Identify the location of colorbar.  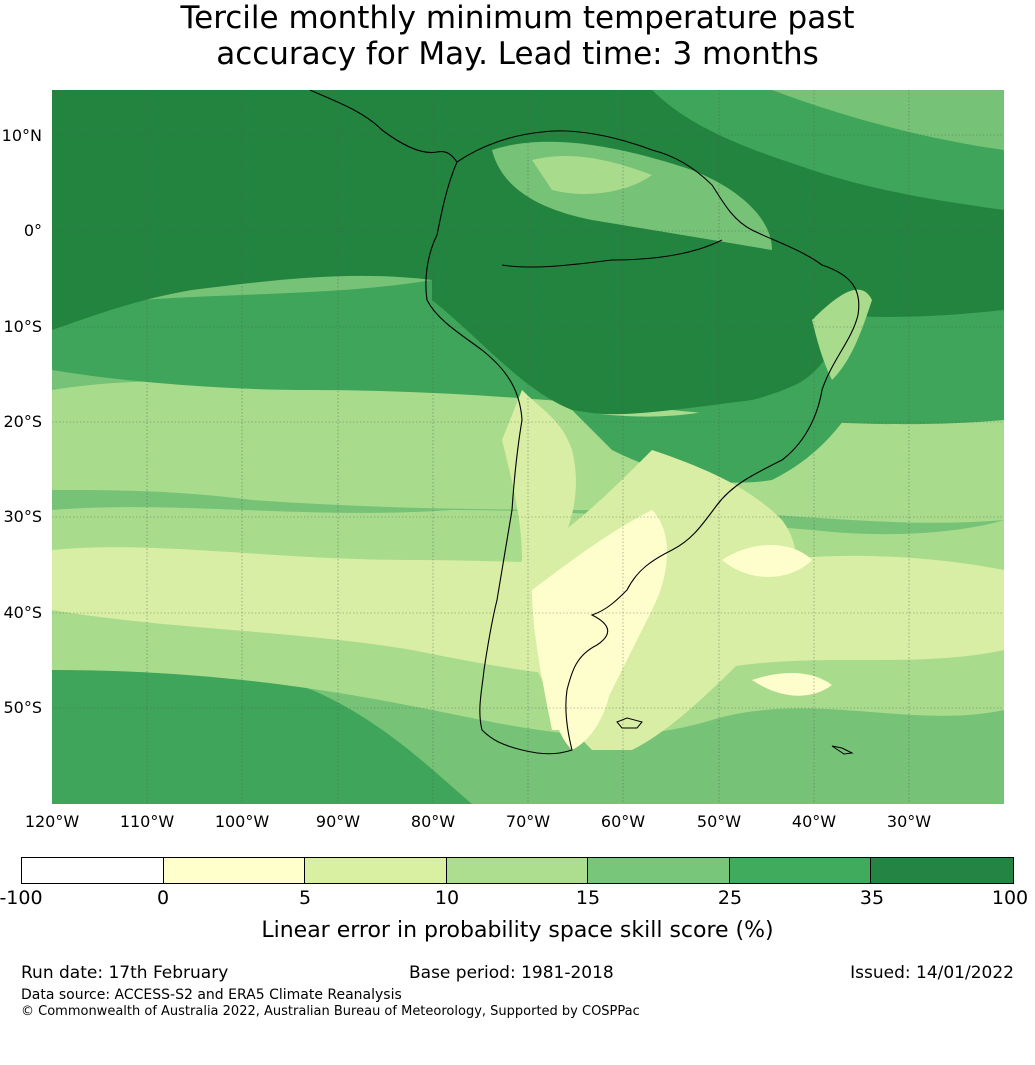
(517, 870).